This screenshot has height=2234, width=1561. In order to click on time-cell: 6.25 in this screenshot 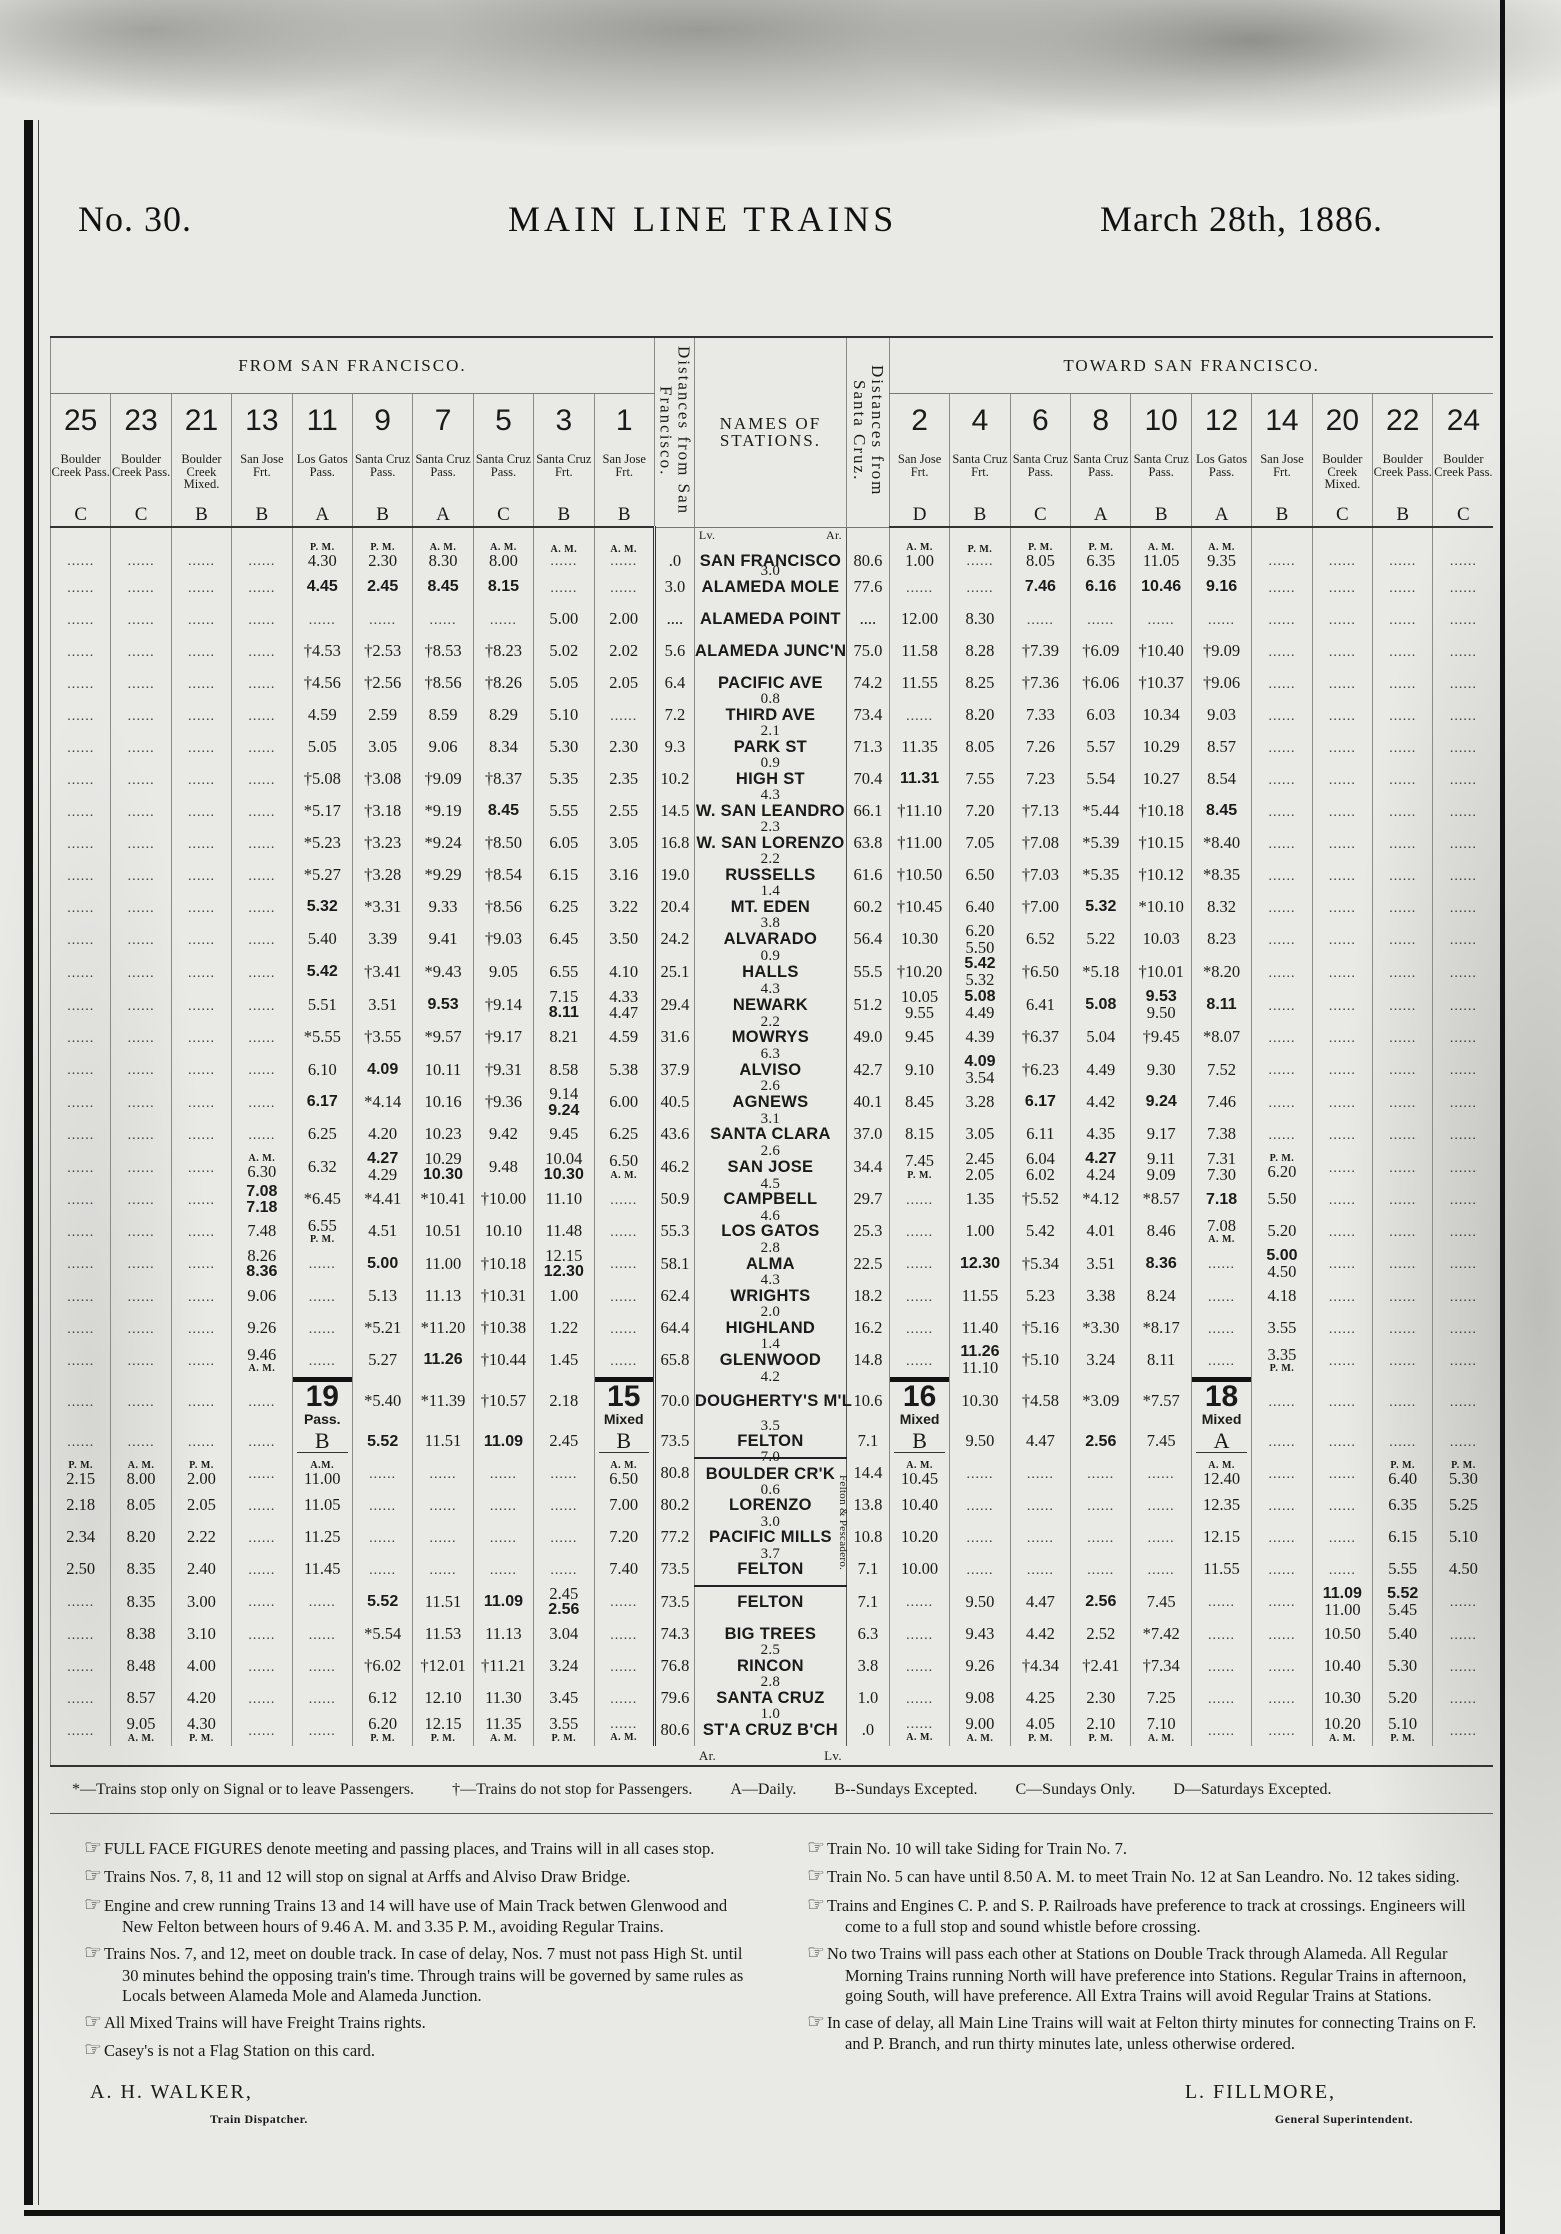, I will do `click(624, 1134)`.